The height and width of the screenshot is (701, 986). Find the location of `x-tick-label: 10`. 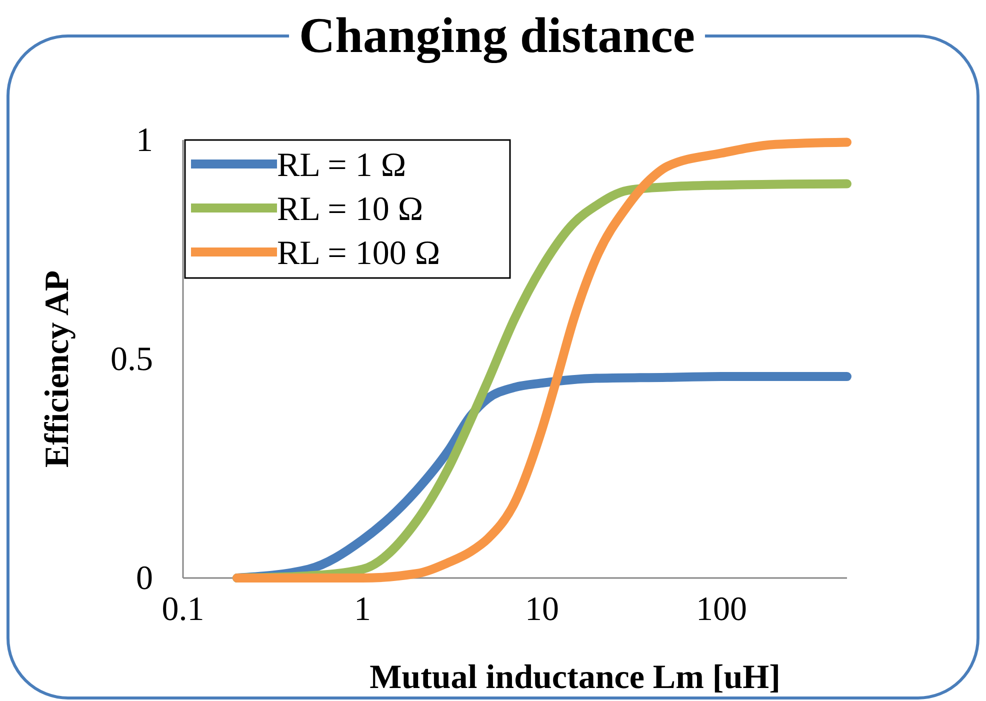

x-tick-label: 10 is located at coordinates (542, 609).